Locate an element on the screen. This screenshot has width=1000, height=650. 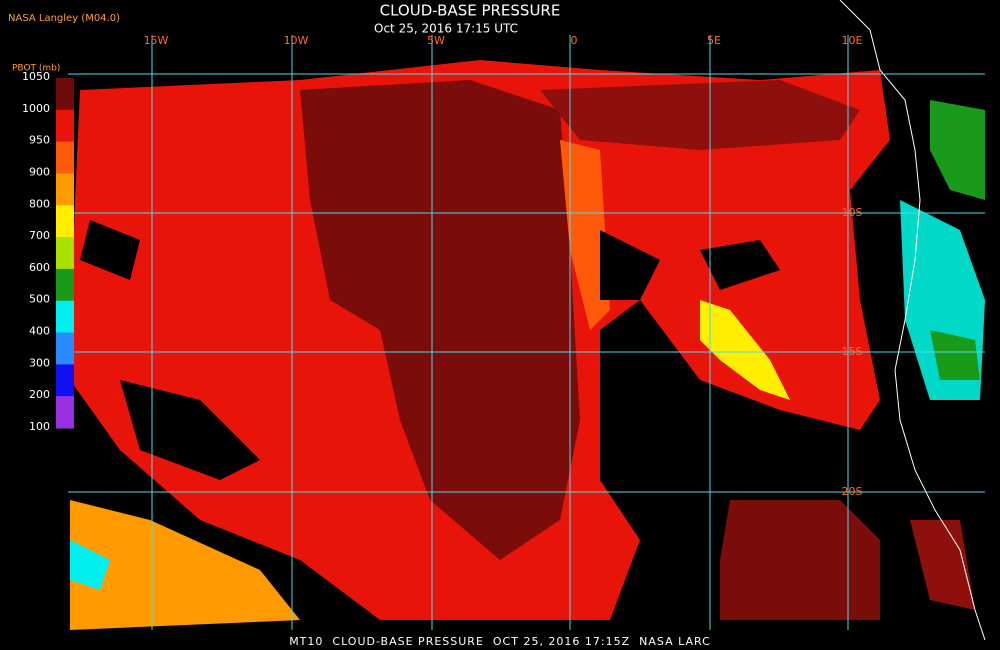
latitude-label: 15S is located at coordinates (852, 351).